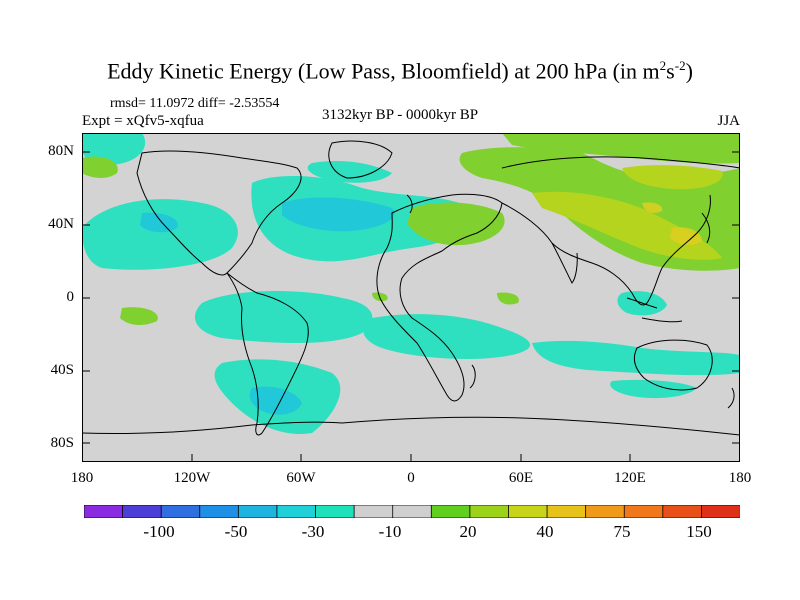 The image size is (800, 600). What do you see at coordinates (699, 531) in the screenshot?
I see `colorbar-label: 150` at bounding box center [699, 531].